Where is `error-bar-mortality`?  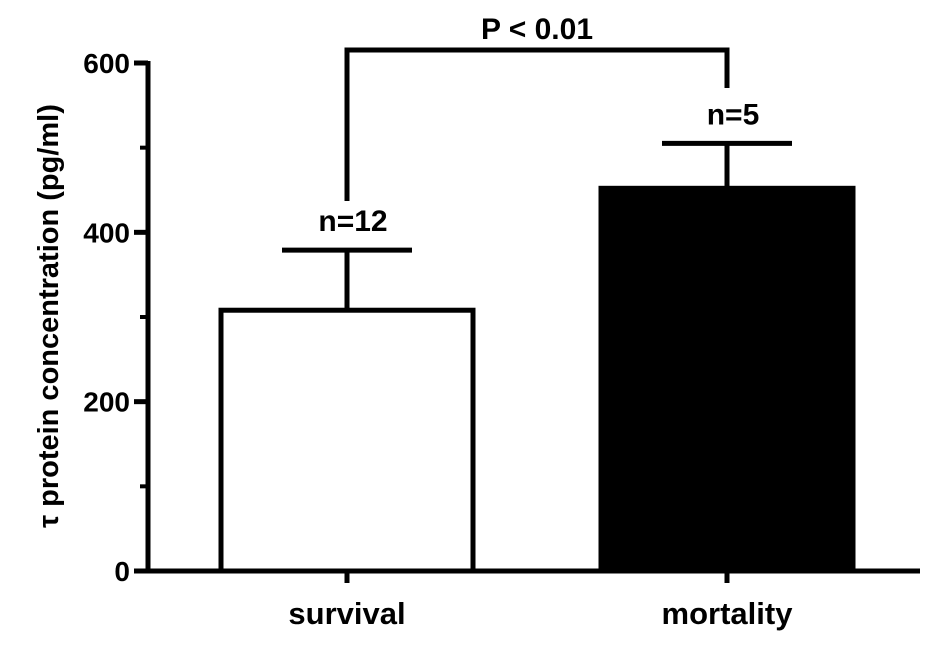
error-bar-mortality is located at coordinates (727, 164).